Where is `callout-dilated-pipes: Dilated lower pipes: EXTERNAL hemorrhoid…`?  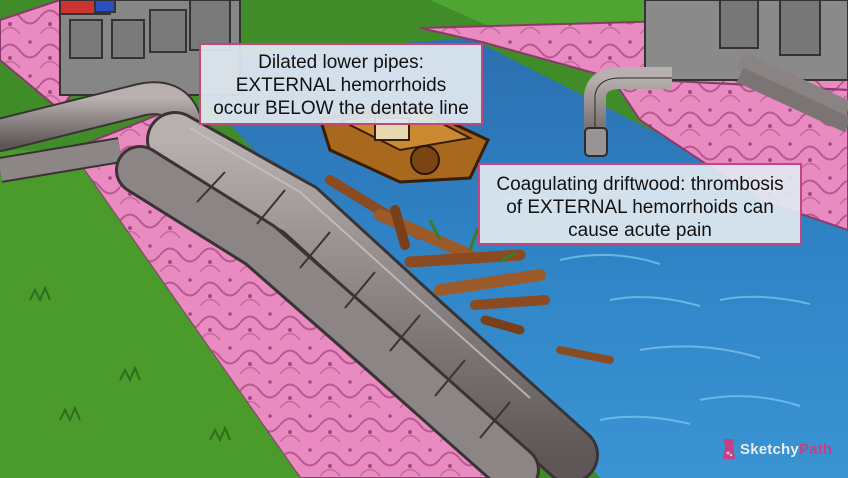 callout-dilated-pipes: Dilated lower pipes: EXTERNAL hemorrhoid… is located at coordinates (341, 84).